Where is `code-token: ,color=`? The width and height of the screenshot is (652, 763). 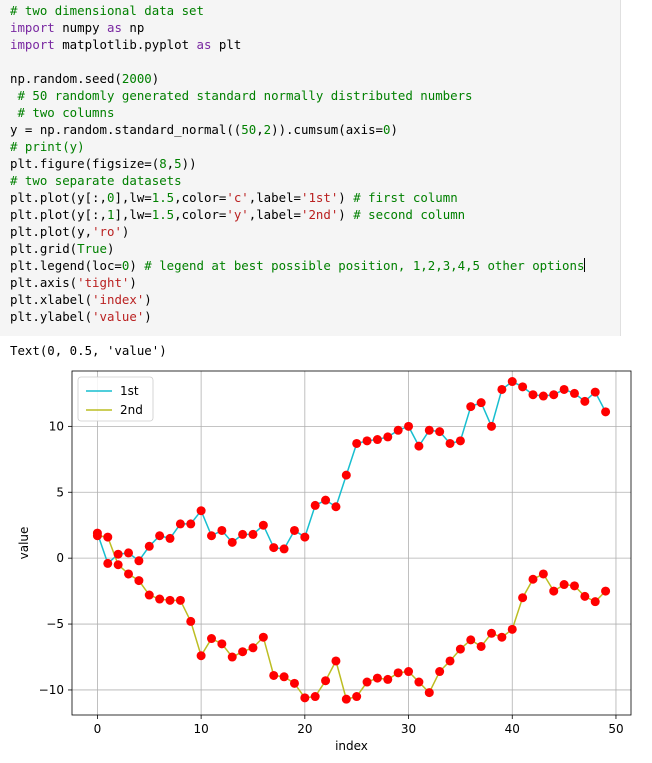 code-token: ,color= is located at coordinates (200, 197).